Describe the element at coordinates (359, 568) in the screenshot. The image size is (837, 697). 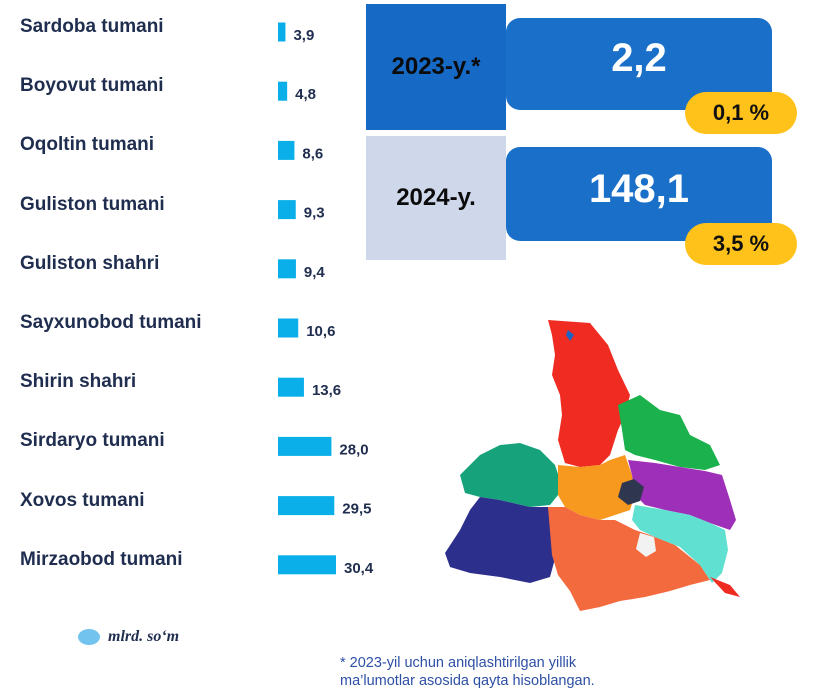
I see `bar-value-label: 30,4` at that location.